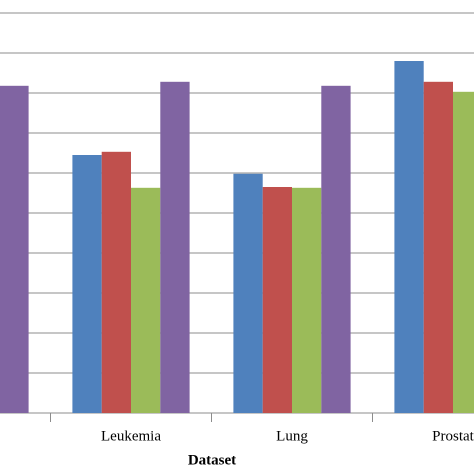 The image size is (474, 474). I want to click on x-tick-label: Lung, so click(292, 436).